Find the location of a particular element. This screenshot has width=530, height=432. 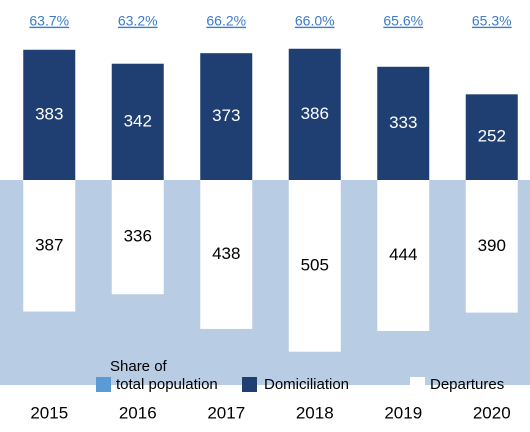

data-label: 444 is located at coordinates (403, 254).